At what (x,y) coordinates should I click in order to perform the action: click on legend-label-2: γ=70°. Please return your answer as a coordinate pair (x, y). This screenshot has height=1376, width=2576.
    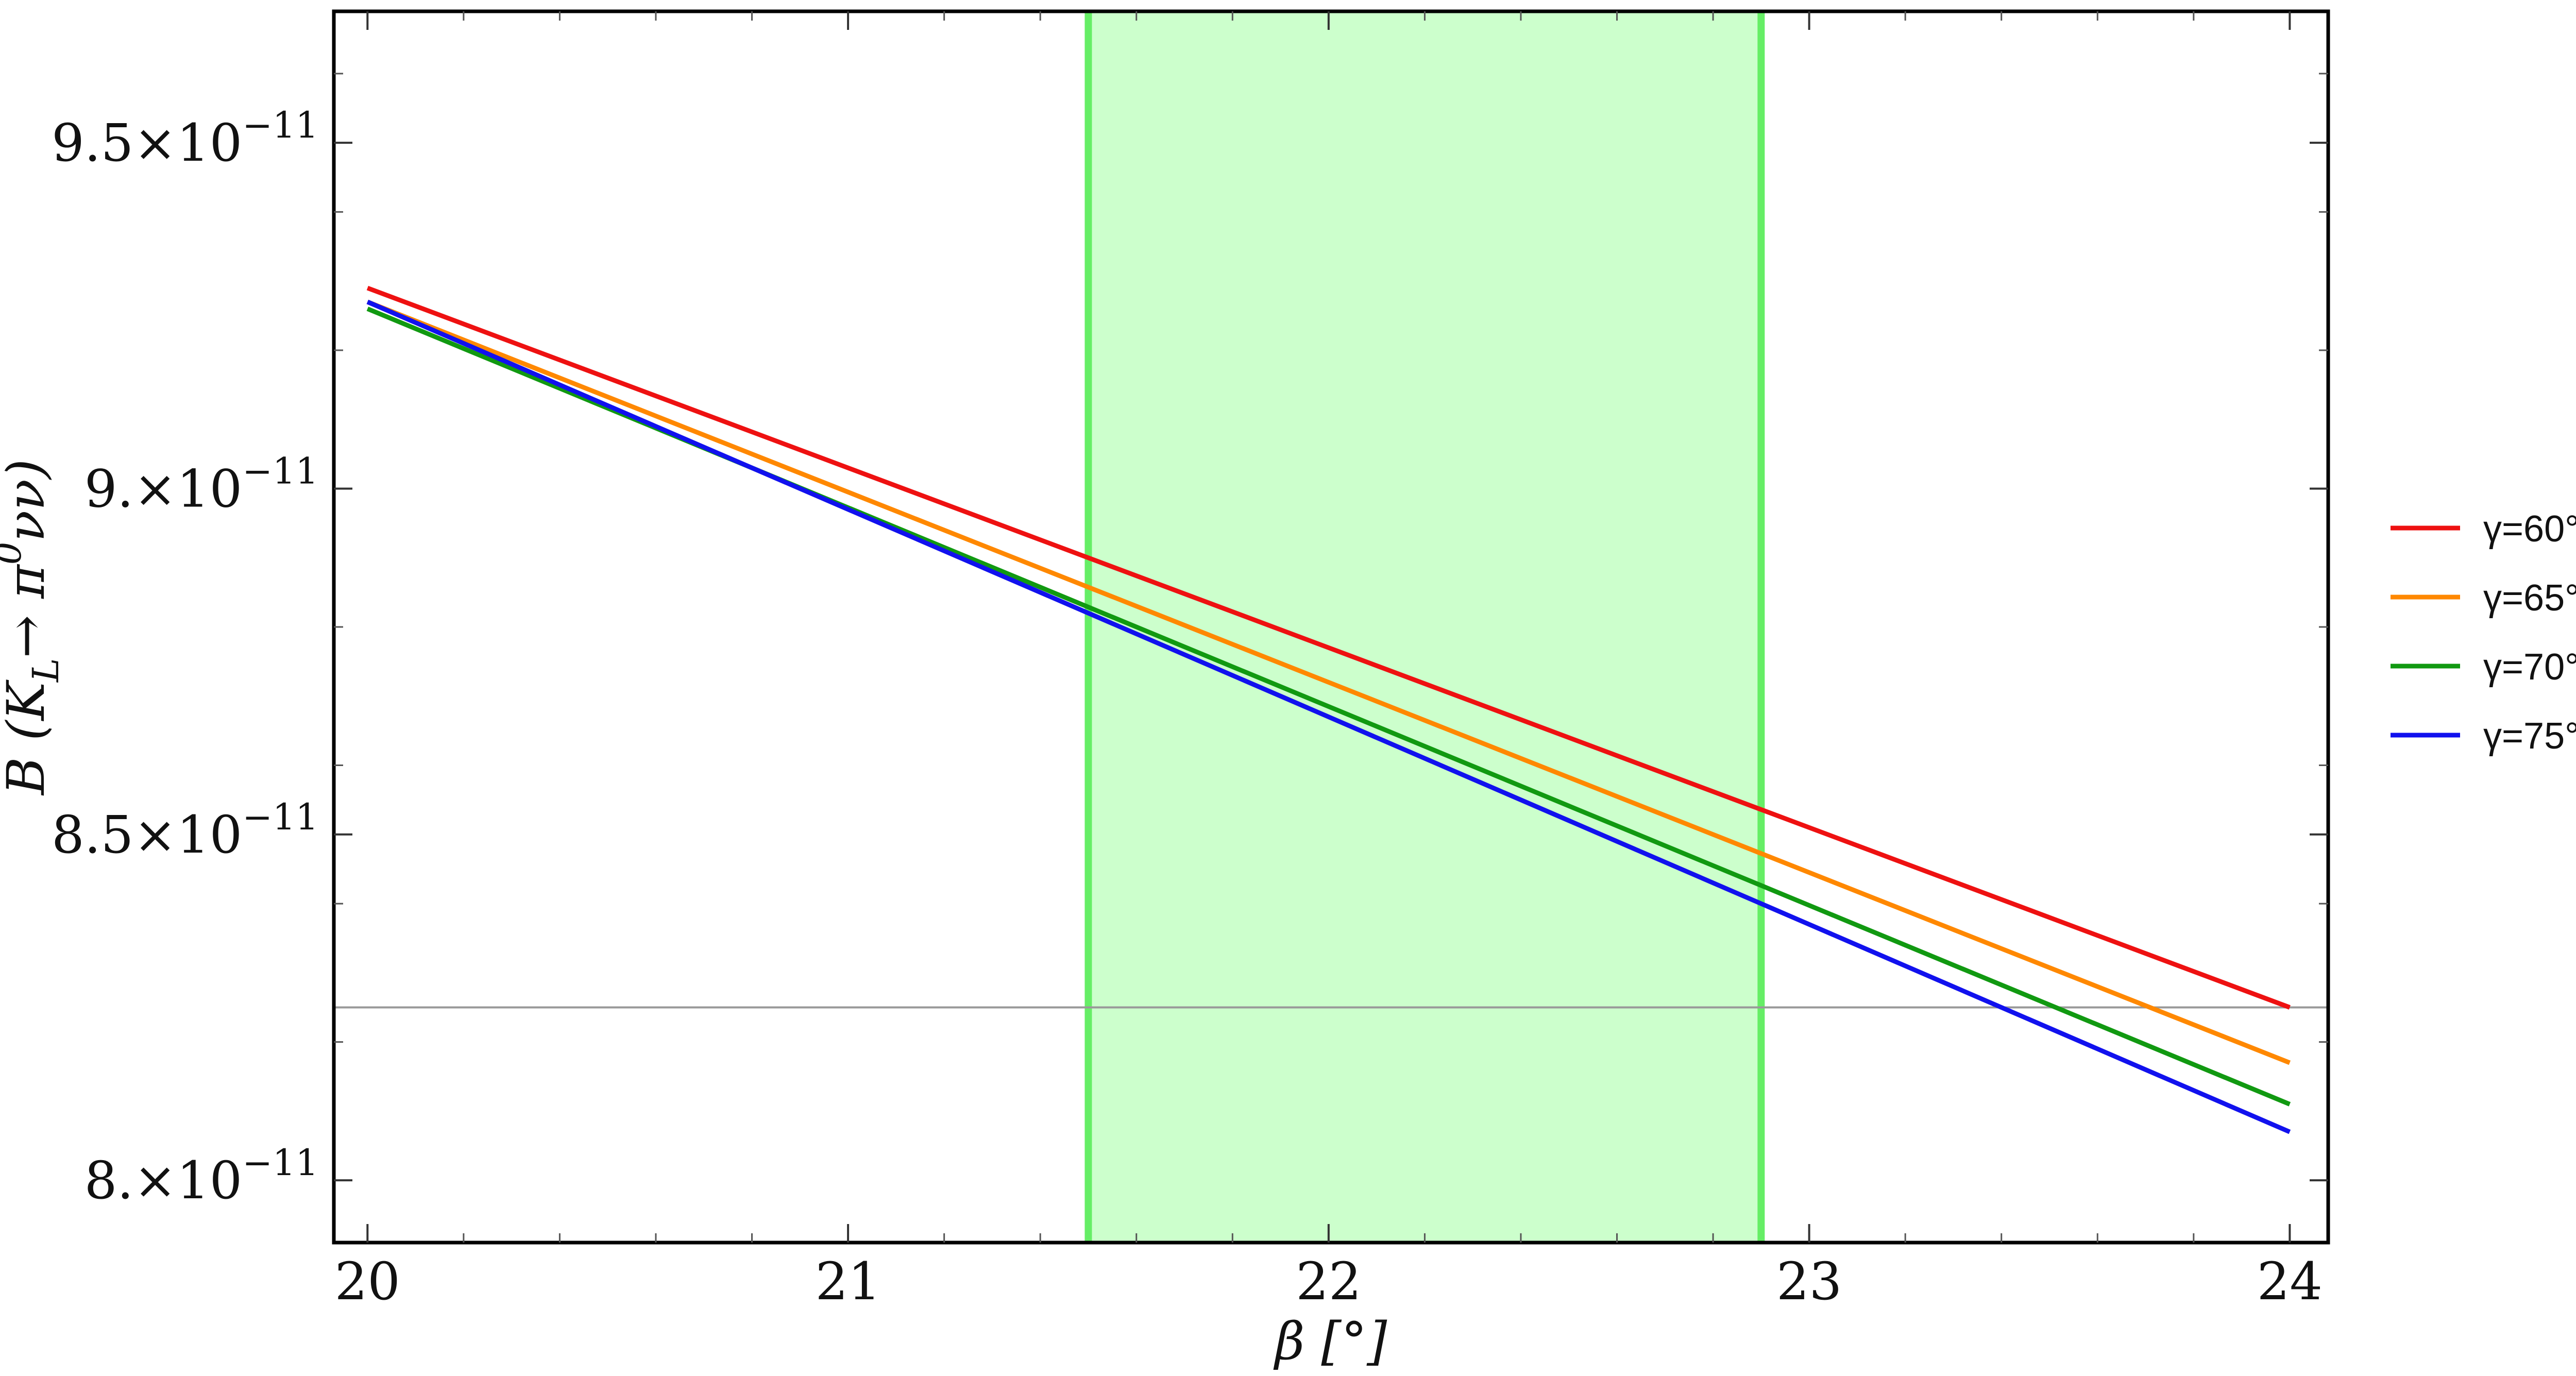
    Looking at the image, I should click on (2529, 668).